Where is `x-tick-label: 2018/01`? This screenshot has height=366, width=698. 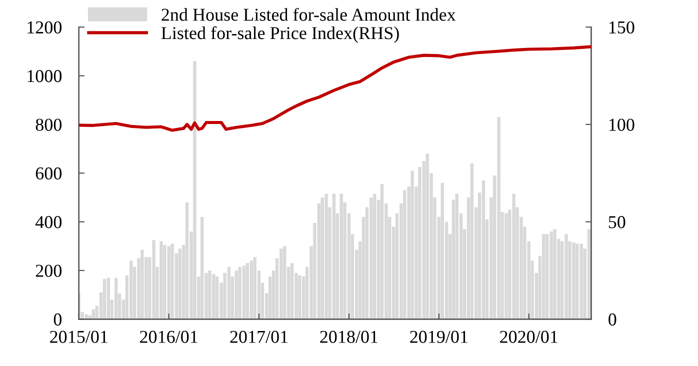 x-tick-label: 2018/01 is located at coordinates (349, 336).